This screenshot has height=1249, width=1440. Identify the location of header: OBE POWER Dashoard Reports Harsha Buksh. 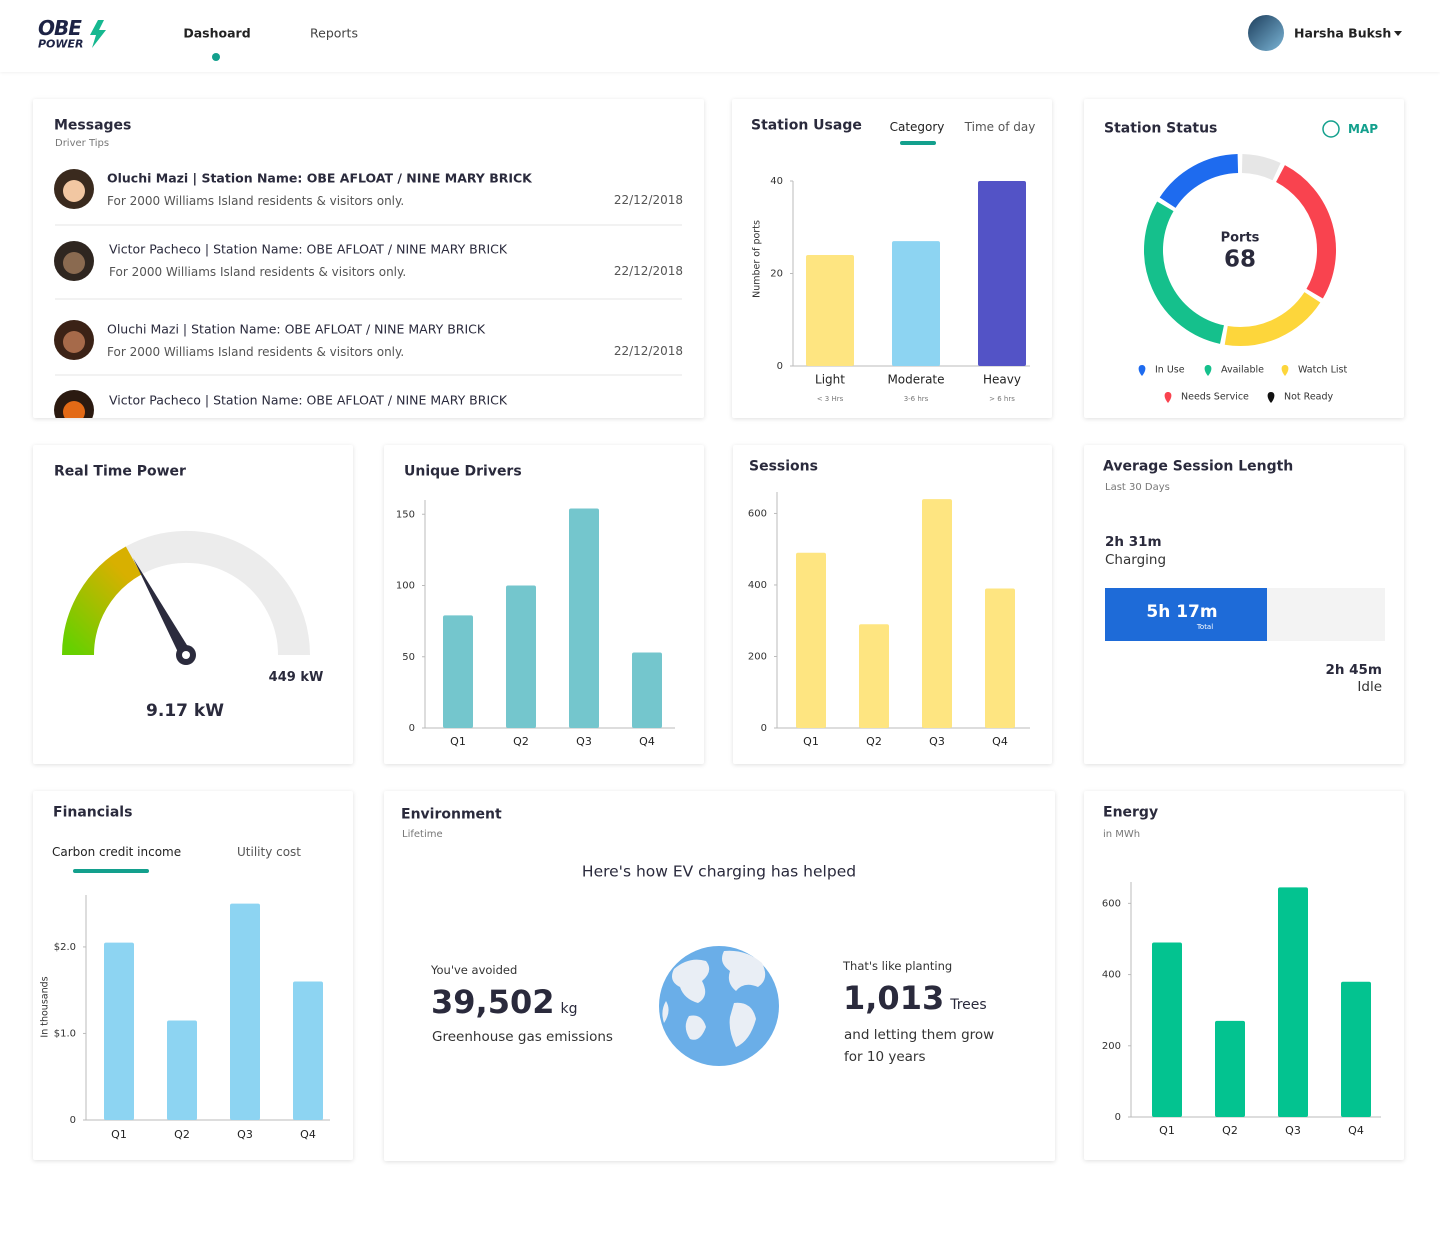
(720, 36).